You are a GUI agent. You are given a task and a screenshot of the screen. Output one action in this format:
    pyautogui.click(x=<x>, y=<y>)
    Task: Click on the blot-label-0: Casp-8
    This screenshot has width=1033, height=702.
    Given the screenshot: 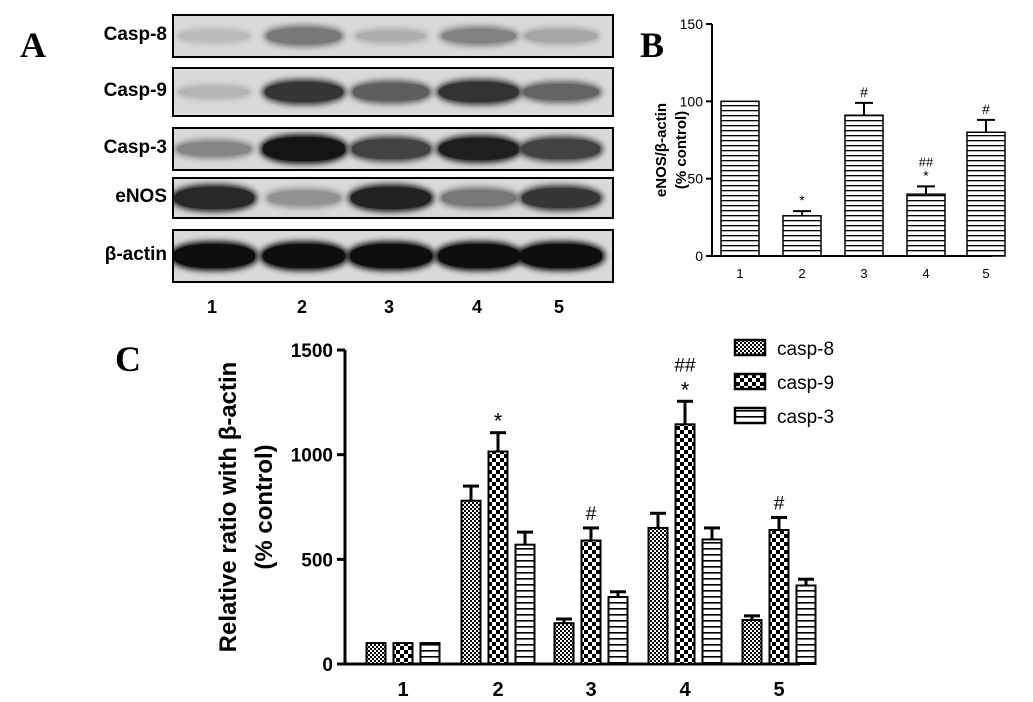 What is the action you would take?
    pyautogui.click(x=135, y=34)
    